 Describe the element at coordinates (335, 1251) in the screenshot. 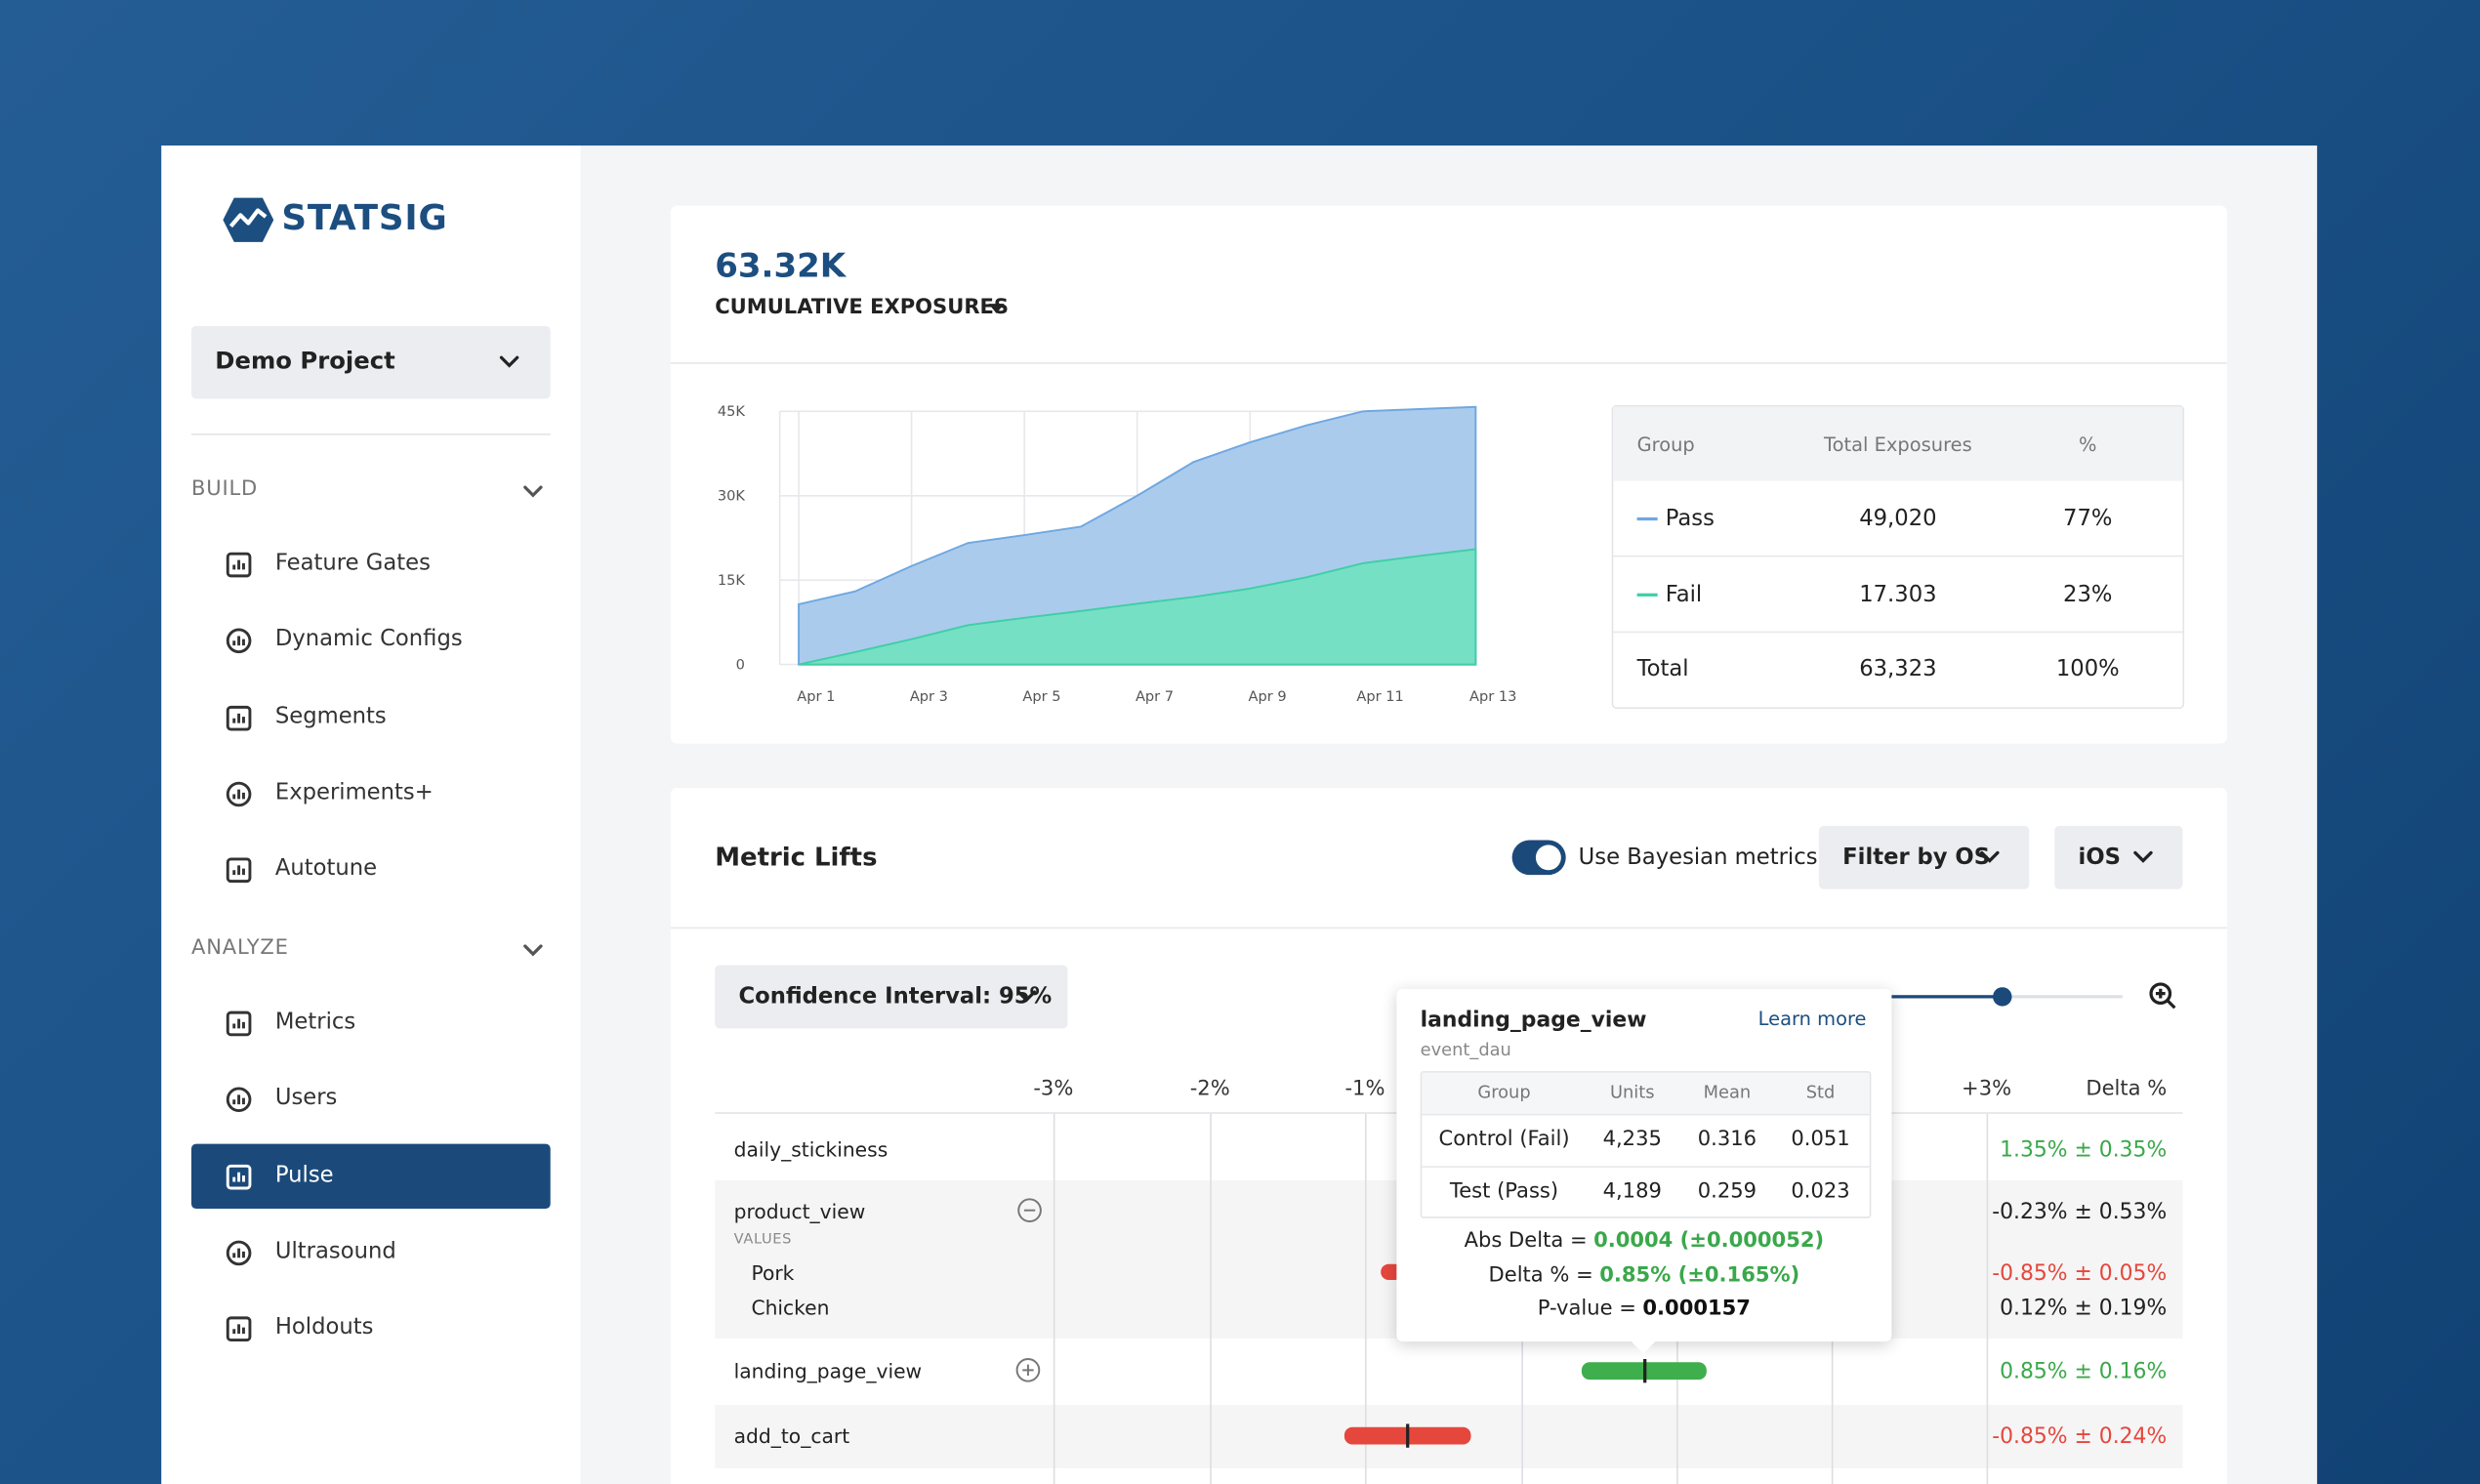

I see `nav-item-label: Ultrasound` at that location.